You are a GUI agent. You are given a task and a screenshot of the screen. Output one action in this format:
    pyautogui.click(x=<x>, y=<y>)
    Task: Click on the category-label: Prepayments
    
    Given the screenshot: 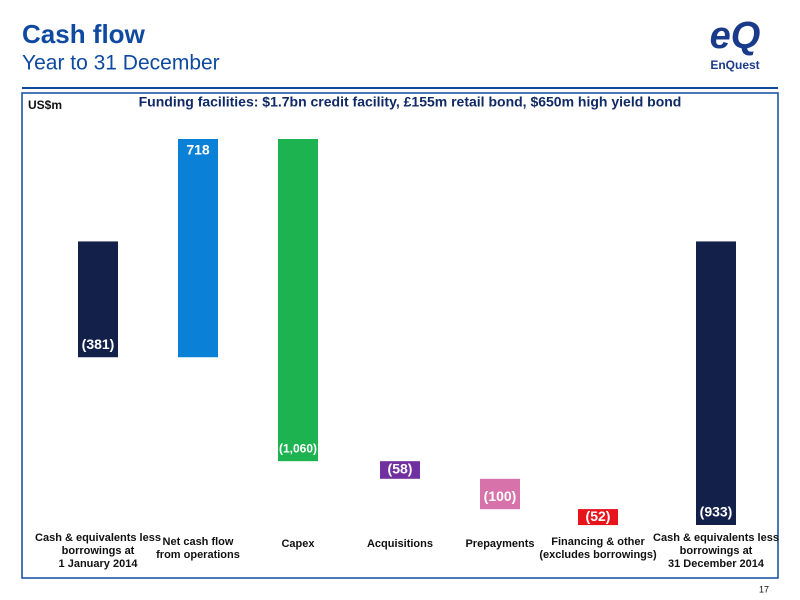 What is the action you would take?
    pyautogui.click(x=500, y=544)
    